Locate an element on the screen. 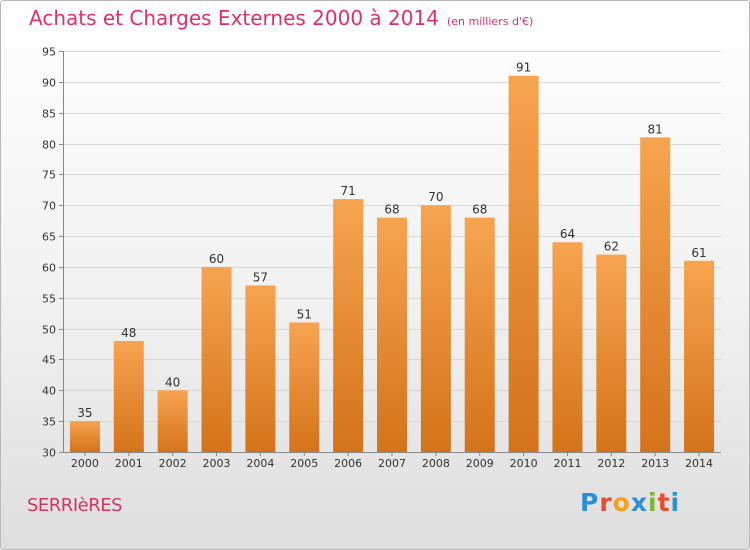 This screenshot has height=550, width=750. y-tick-label: 55 is located at coordinates (49, 299).